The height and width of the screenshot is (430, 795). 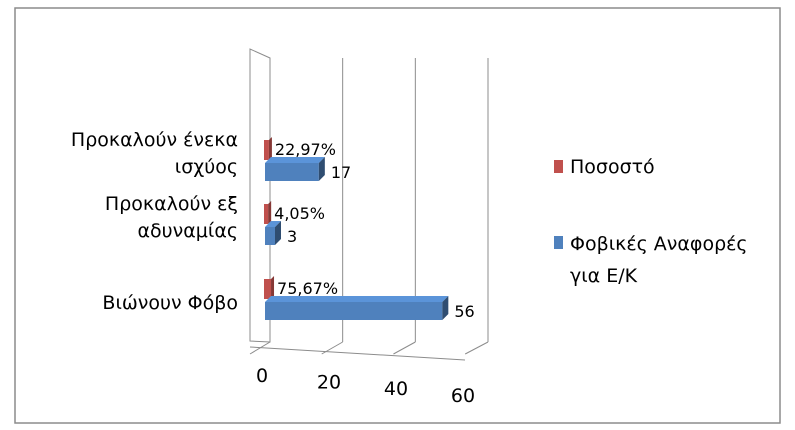 I want to click on legend-label-count: Φοβικές Αναφορές, so click(x=659, y=244).